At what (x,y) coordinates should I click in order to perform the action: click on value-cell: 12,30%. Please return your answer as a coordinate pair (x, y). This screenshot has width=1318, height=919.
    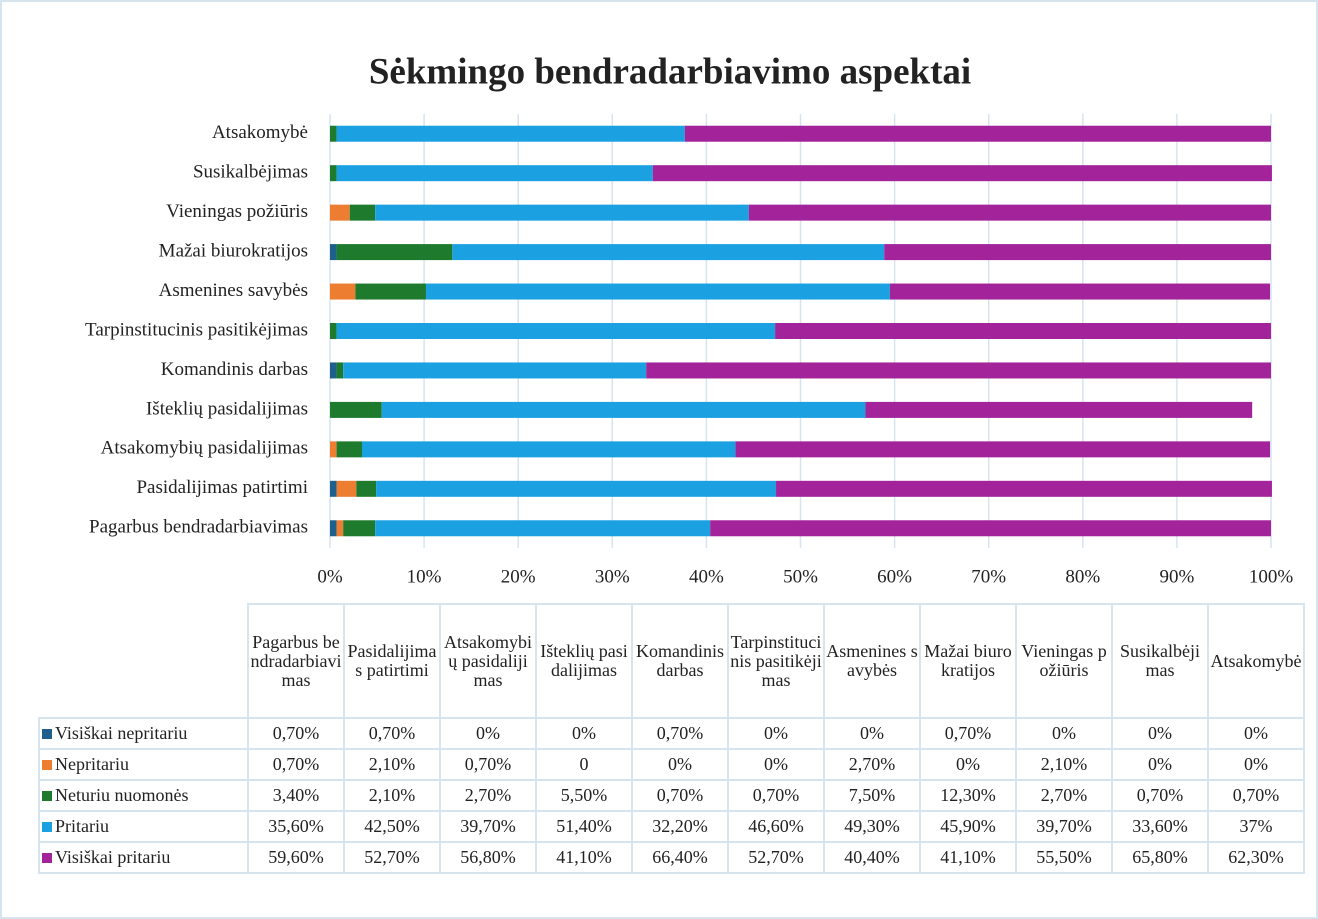
    Looking at the image, I should click on (968, 795).